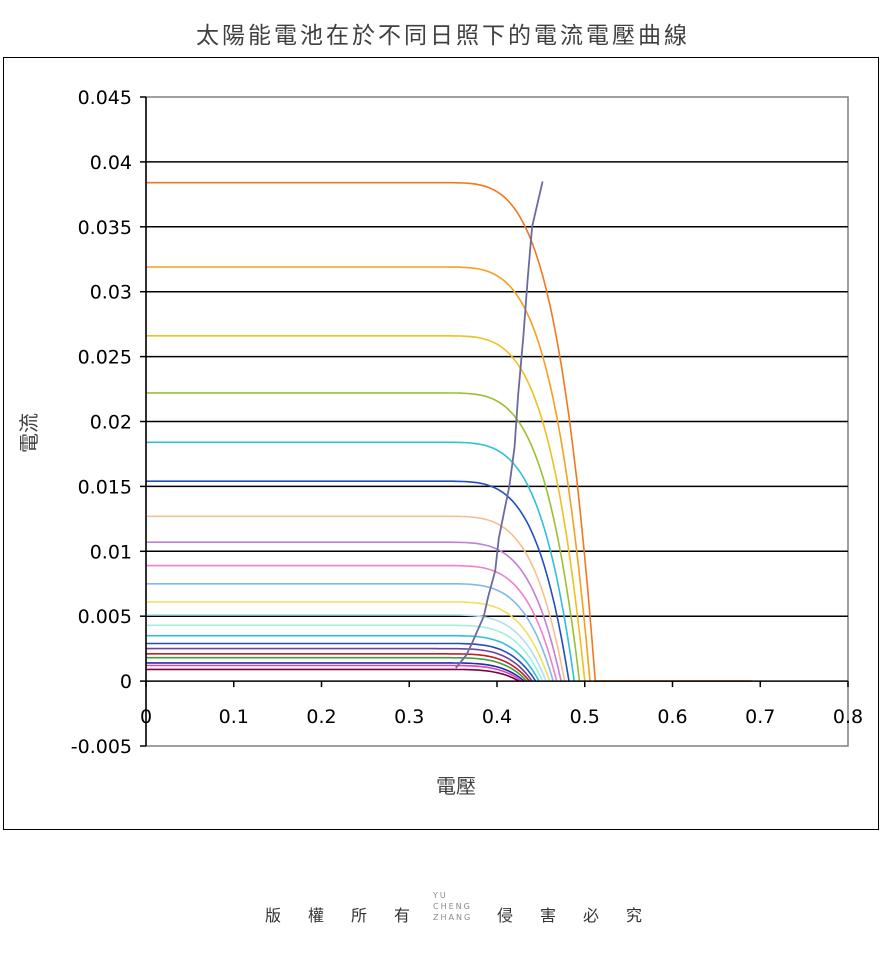 This screenshot has height=980, width=886. I want to click on x-tick-label: 0.7, so click(760, 717).